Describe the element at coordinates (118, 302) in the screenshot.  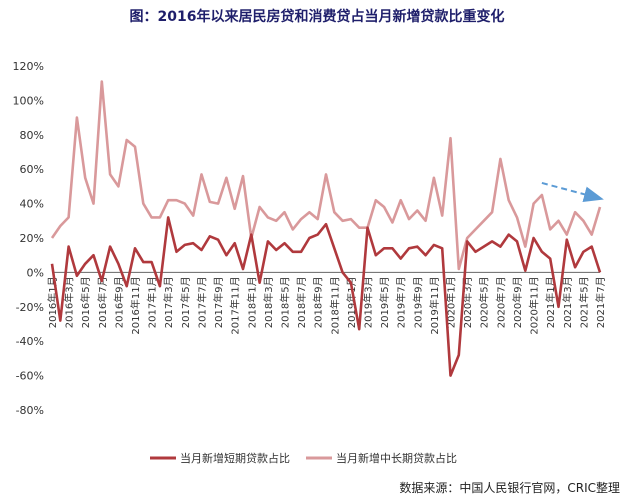
I see `x-tick-label: 2016年9月` at that location.